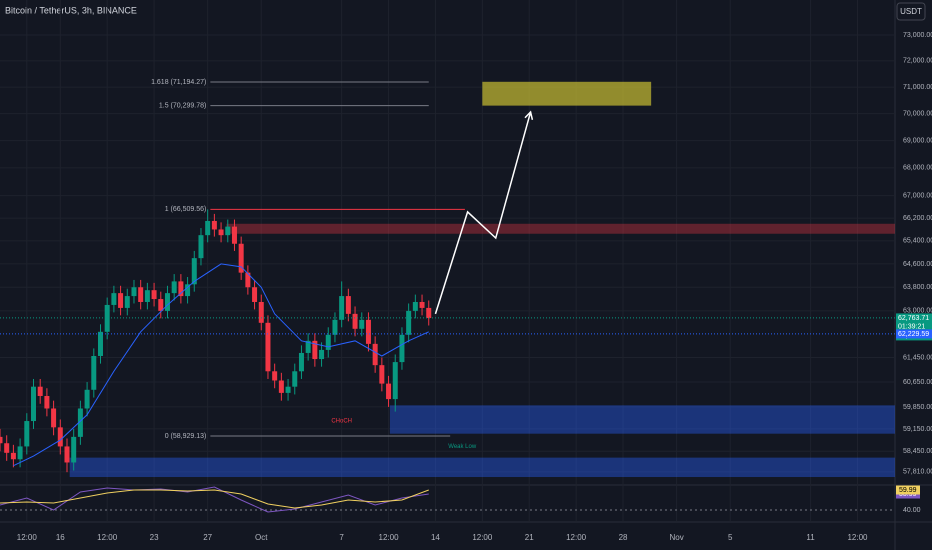 This screenshot has width=932, height=550. Describe the element at coordinates (186, 436) in the screenshot. I see `fib-label: 0 (58,929.13)` at that location.